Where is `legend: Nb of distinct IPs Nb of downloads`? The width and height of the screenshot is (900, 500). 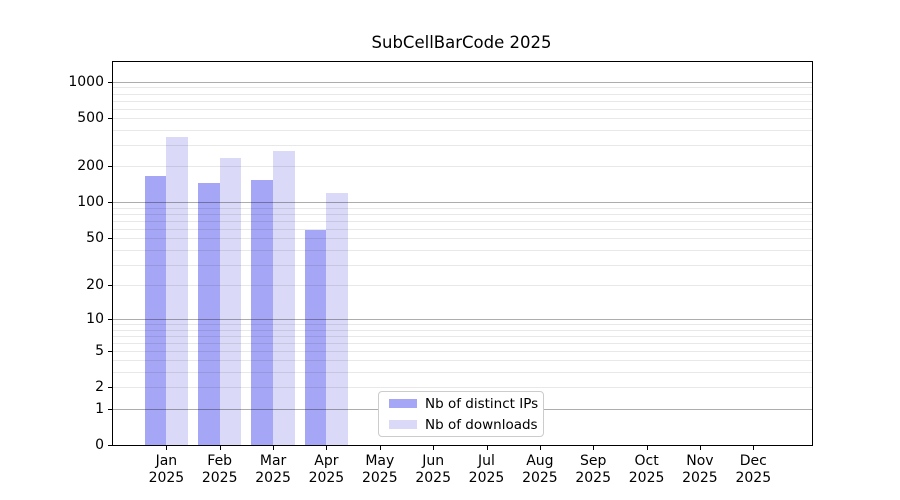 legend: Nb of distinct IPs Nb of downloads is located at coordinates (461, 414).